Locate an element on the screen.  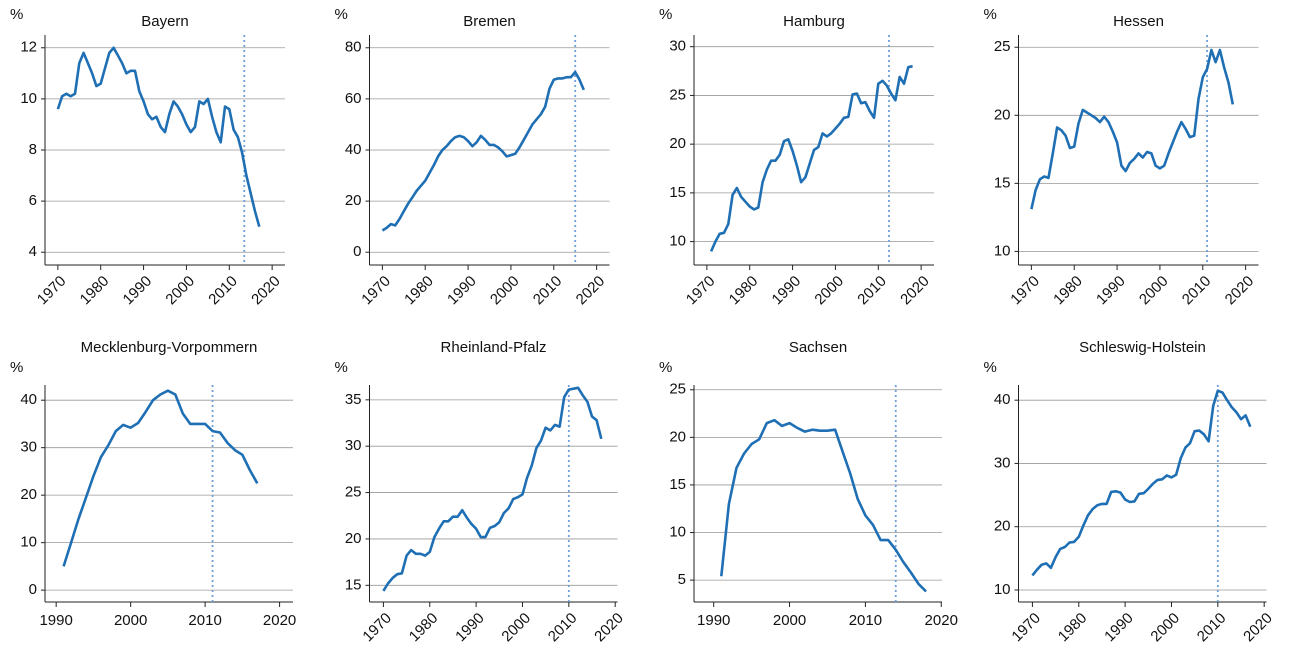
panel-title: Schleswig-Holstein is located at coordinates (1142, 347).